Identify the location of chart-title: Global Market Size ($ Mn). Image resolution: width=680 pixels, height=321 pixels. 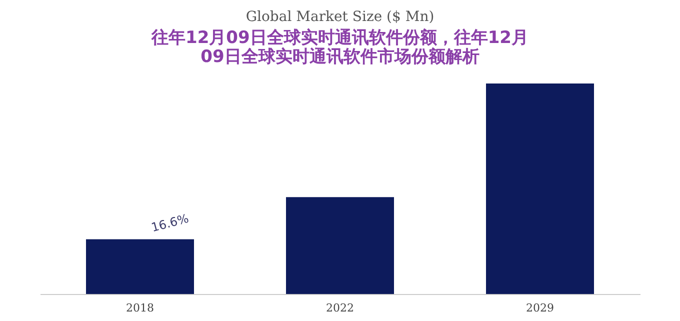
(340, 17).